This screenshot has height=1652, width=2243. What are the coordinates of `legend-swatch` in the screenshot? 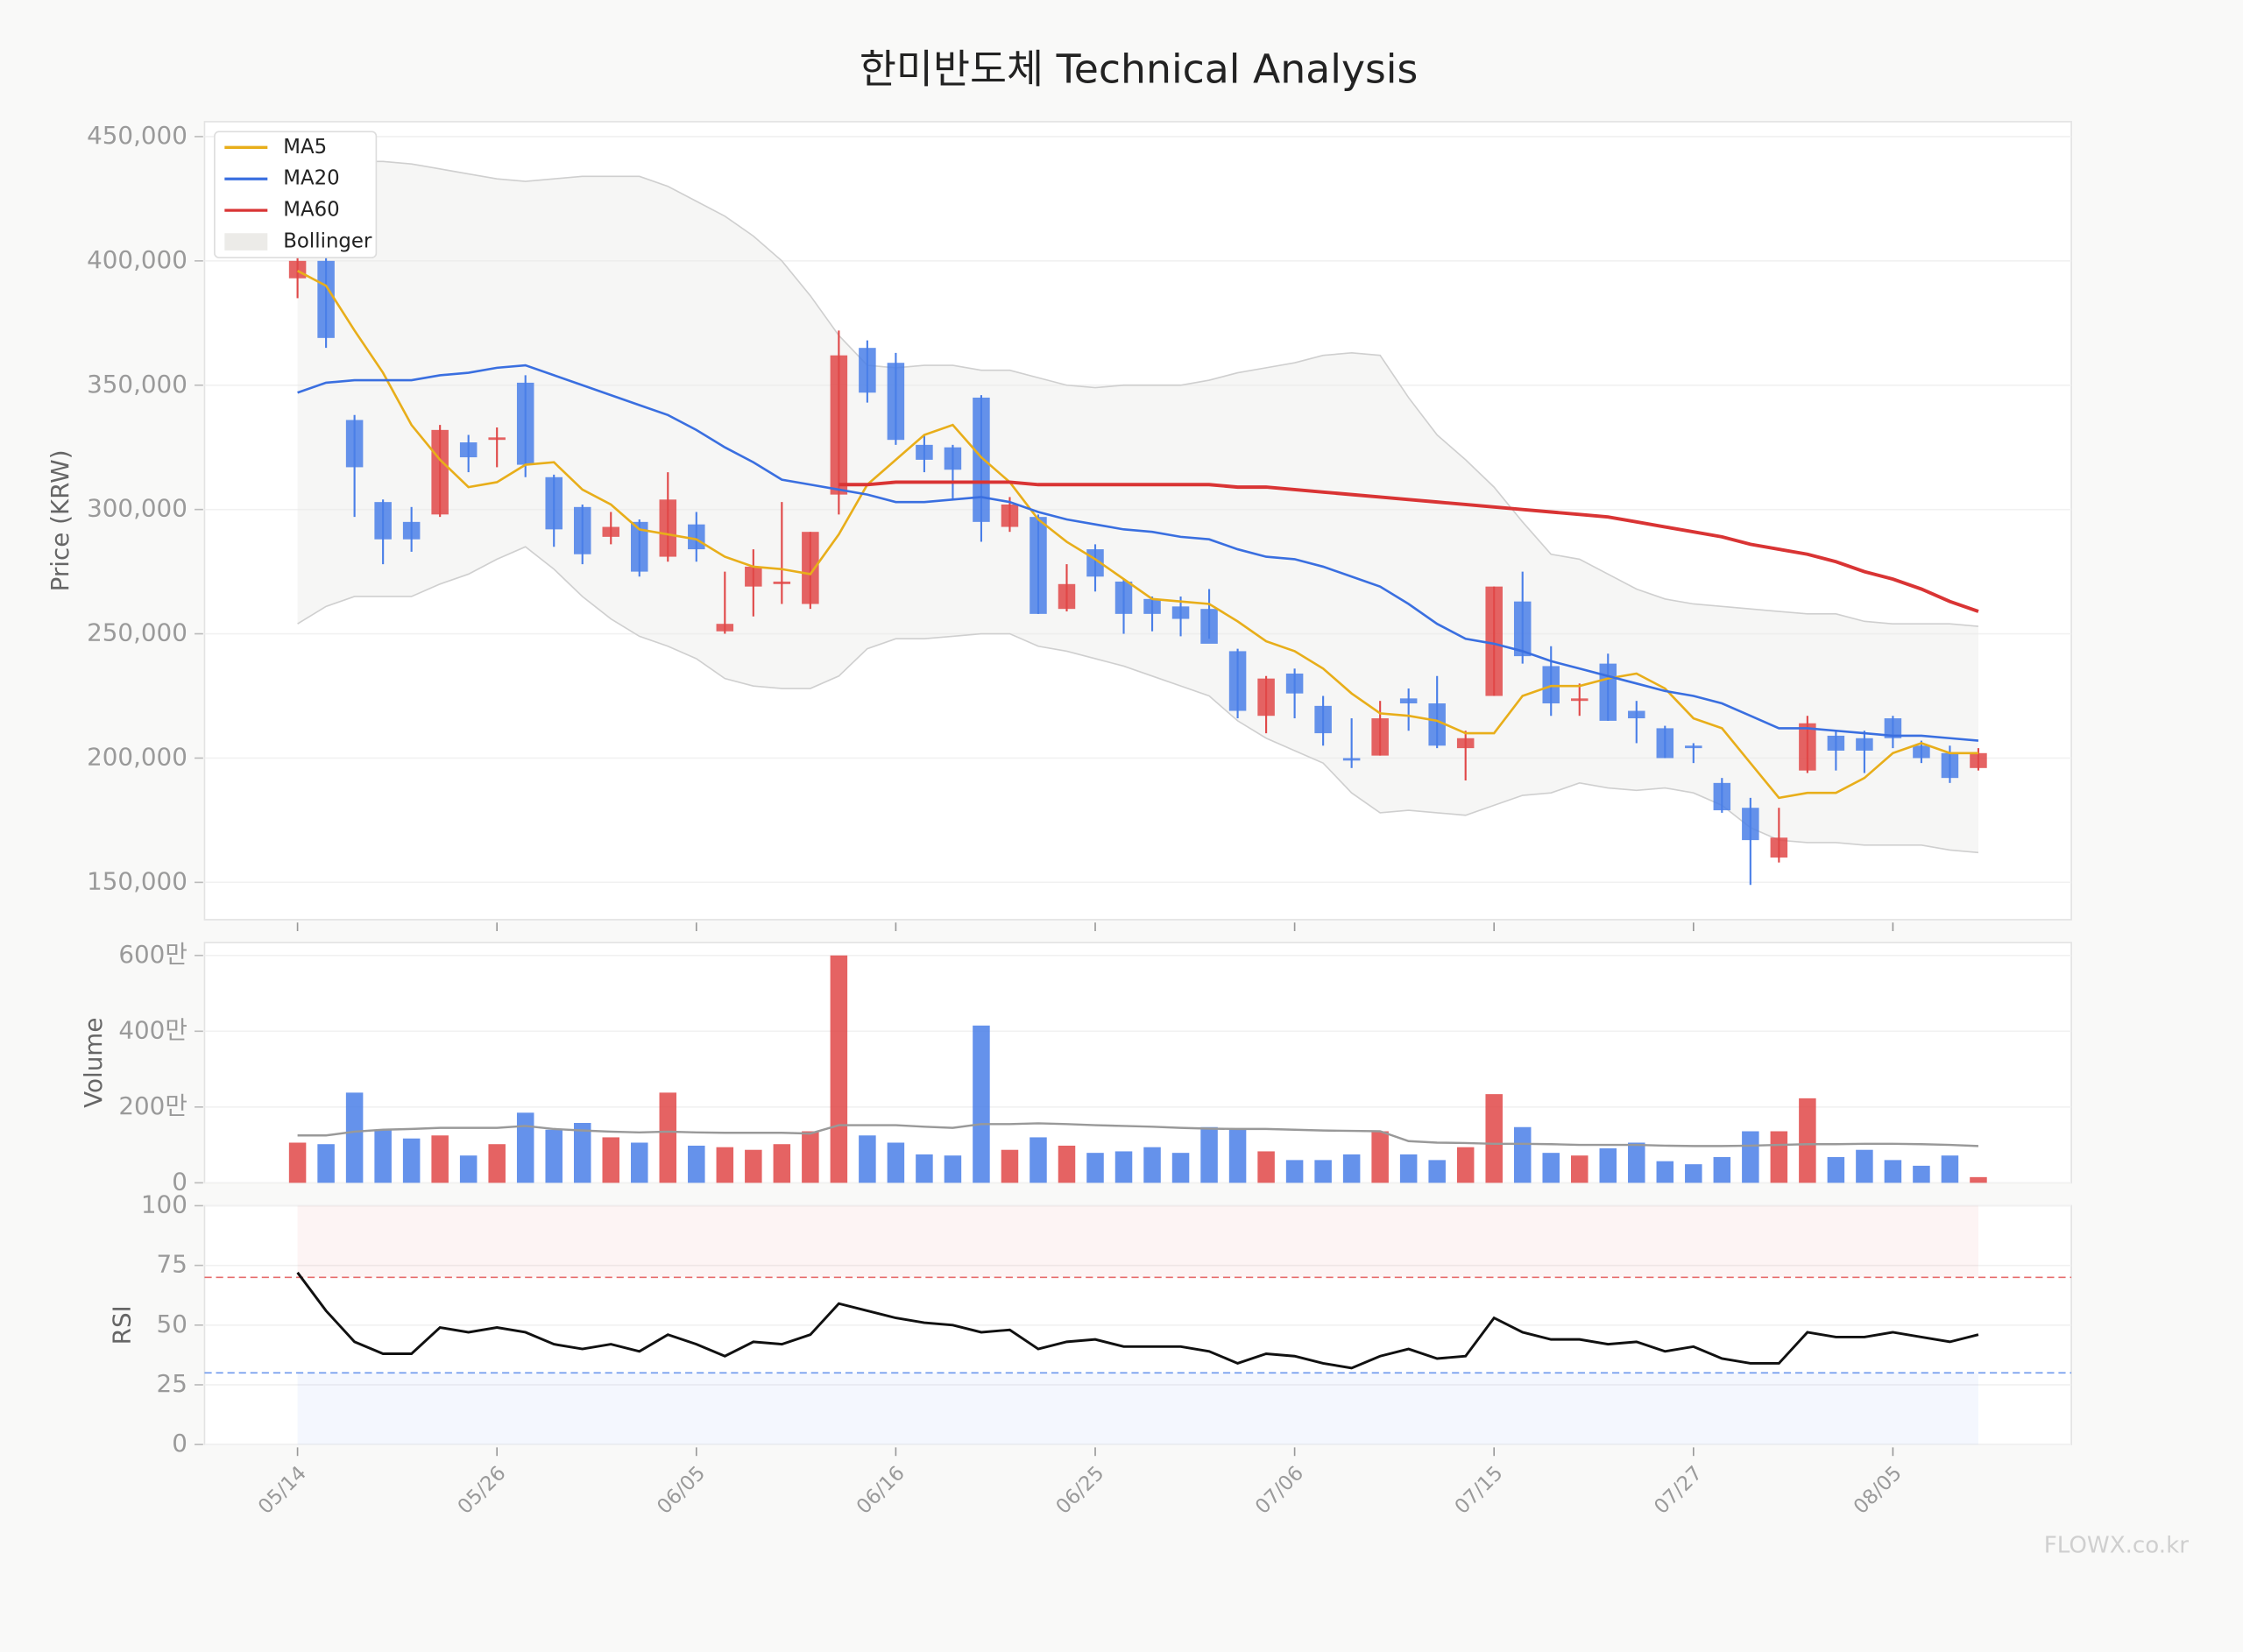 It's located at (246, 242).